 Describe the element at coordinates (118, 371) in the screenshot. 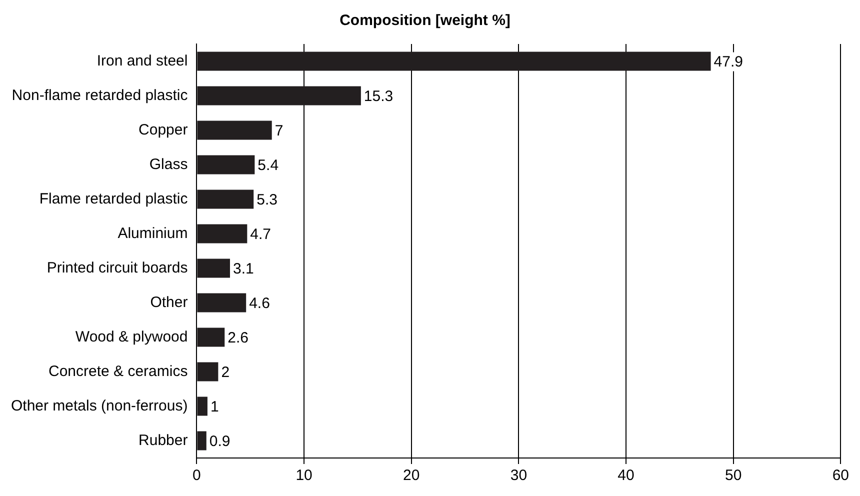

I see `y-tick-label: Concrete & ceramics` at that location.